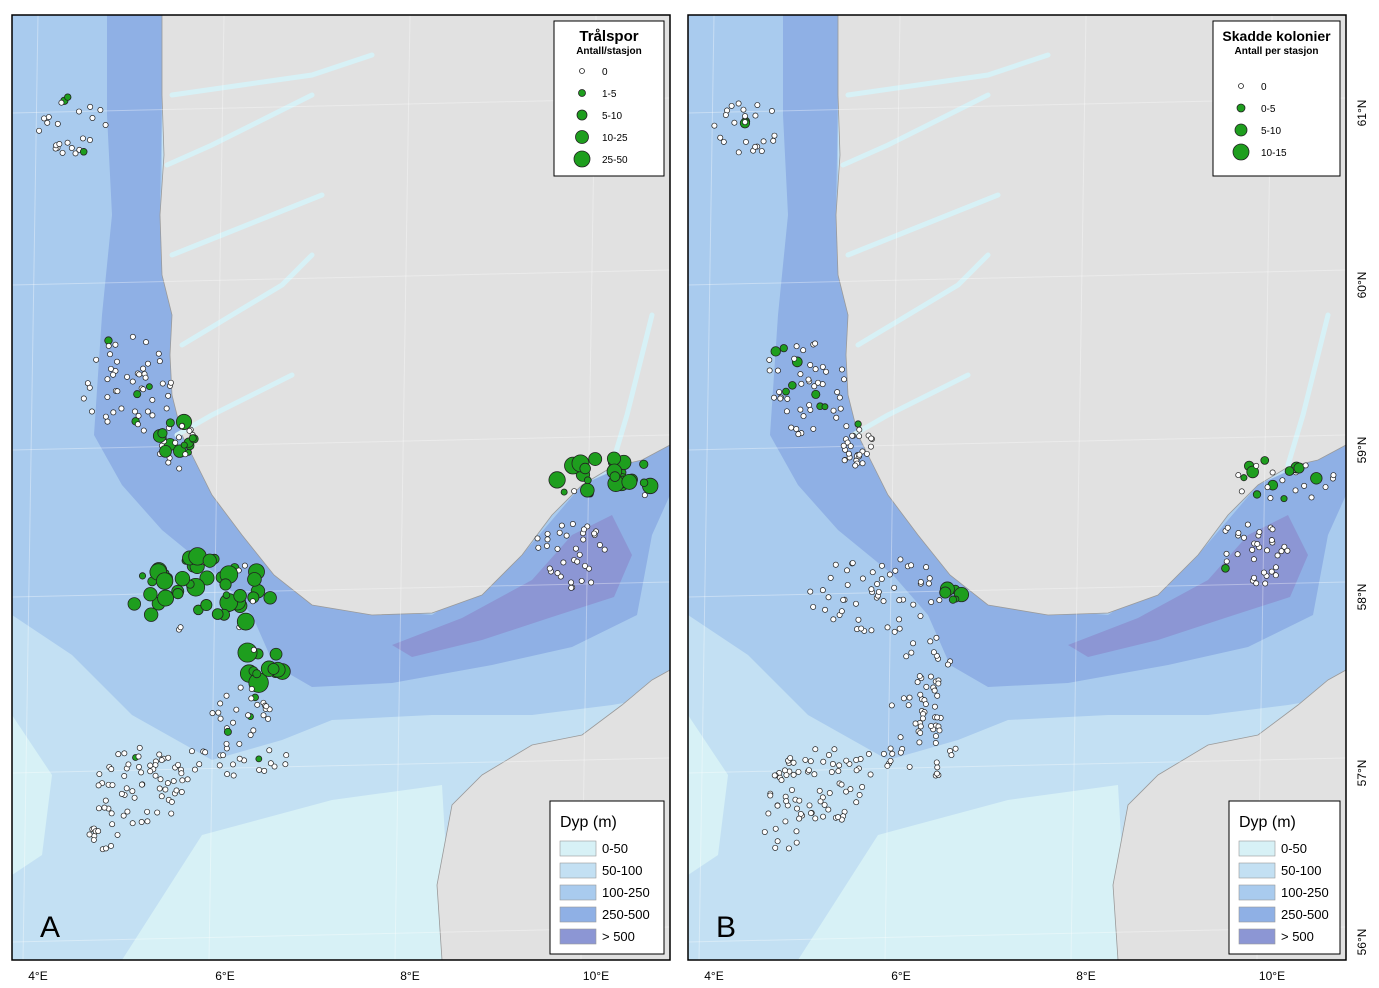 The height and width of the screenshot is (988, 1379). Describe the element at coordinates (608, 36) in the screenshot. I see `legend-title: Trålspor` at that location.